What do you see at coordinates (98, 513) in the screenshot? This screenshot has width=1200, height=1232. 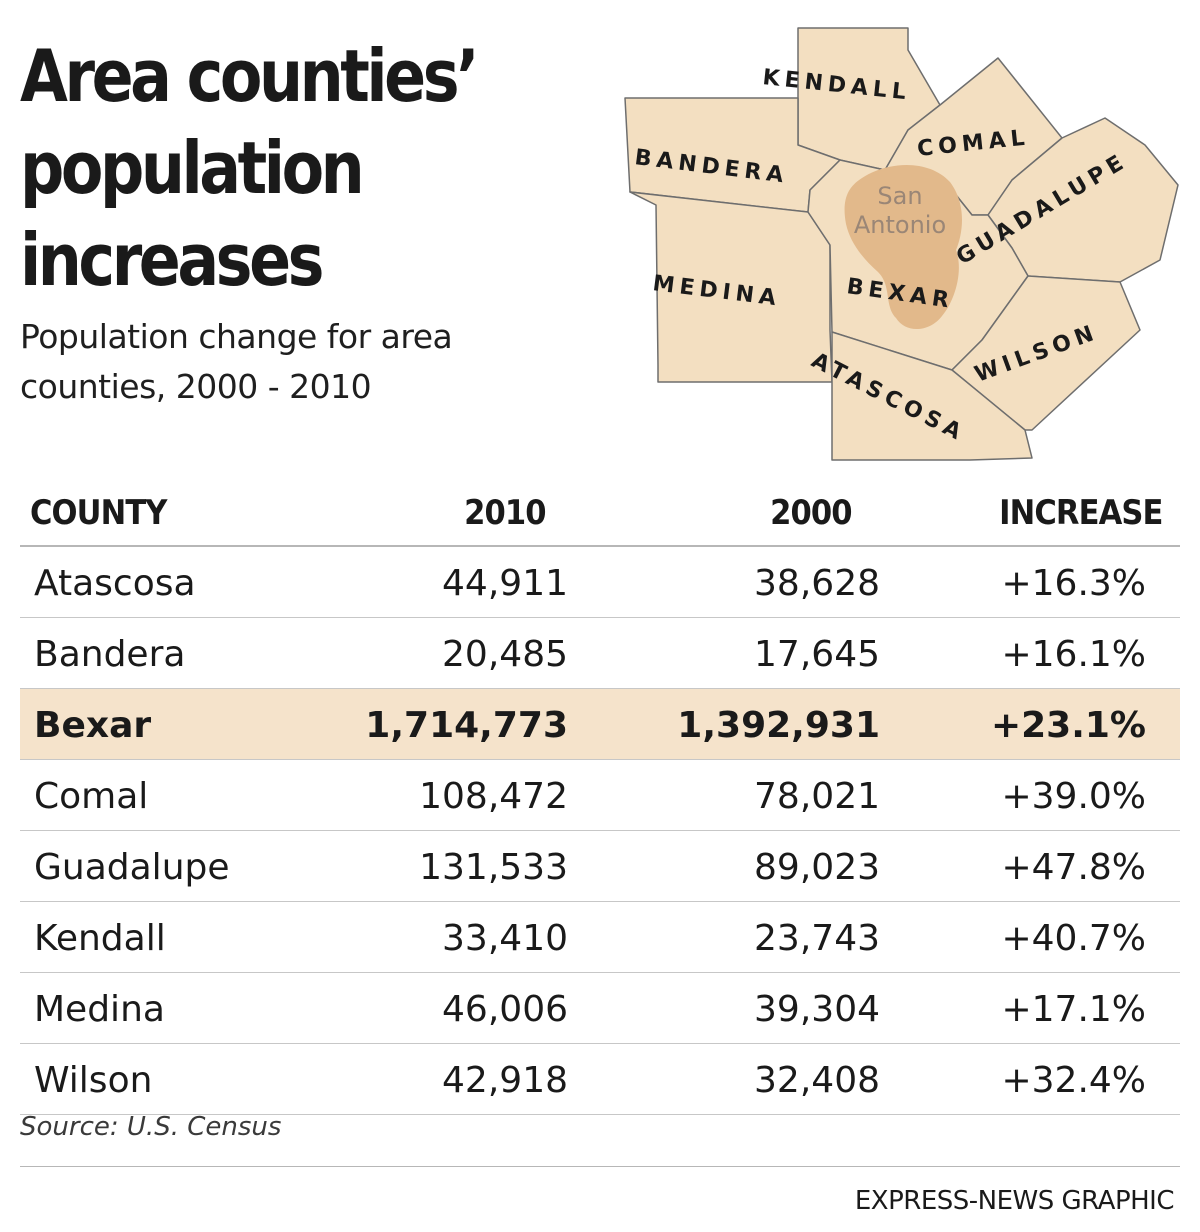 I see `column-header-county: COUNTY` at bounding box center [98, 513].